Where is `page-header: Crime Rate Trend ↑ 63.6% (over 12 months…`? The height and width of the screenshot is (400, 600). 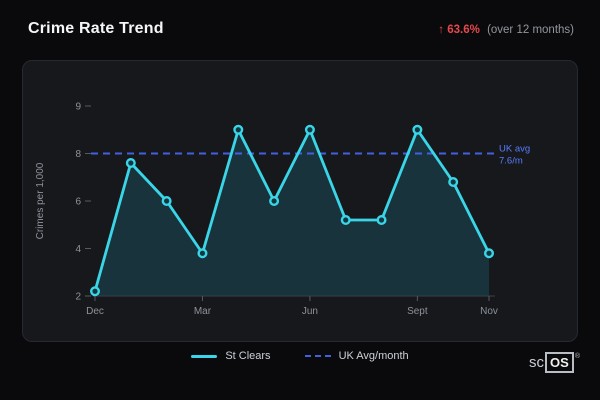 page-header: Crime Rate Trend ↑ 63.6% (over 12 months… is located at coordinates (300, 19).